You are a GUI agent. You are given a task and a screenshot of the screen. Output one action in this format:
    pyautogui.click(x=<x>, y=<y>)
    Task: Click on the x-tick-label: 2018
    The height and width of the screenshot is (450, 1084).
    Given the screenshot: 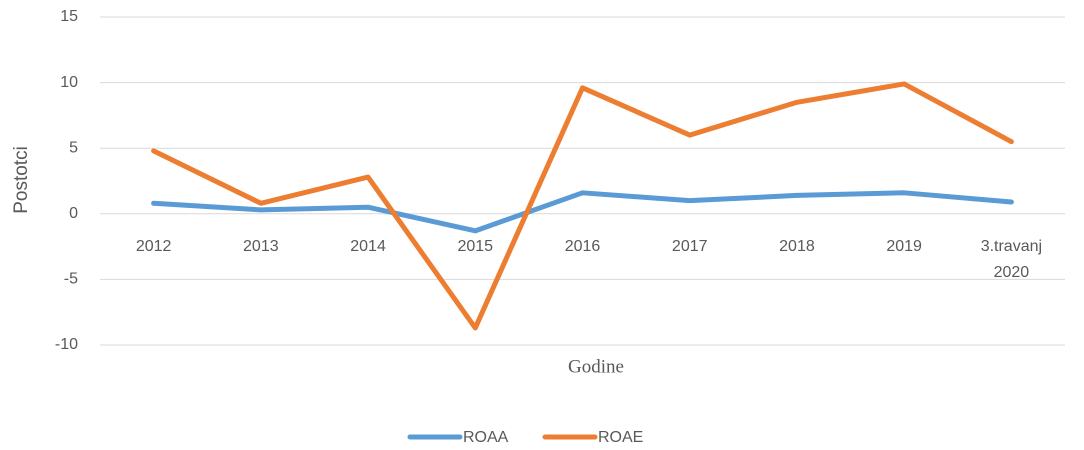 What is the action you would take?
    pyautogui.click(x=797, y=246)
    